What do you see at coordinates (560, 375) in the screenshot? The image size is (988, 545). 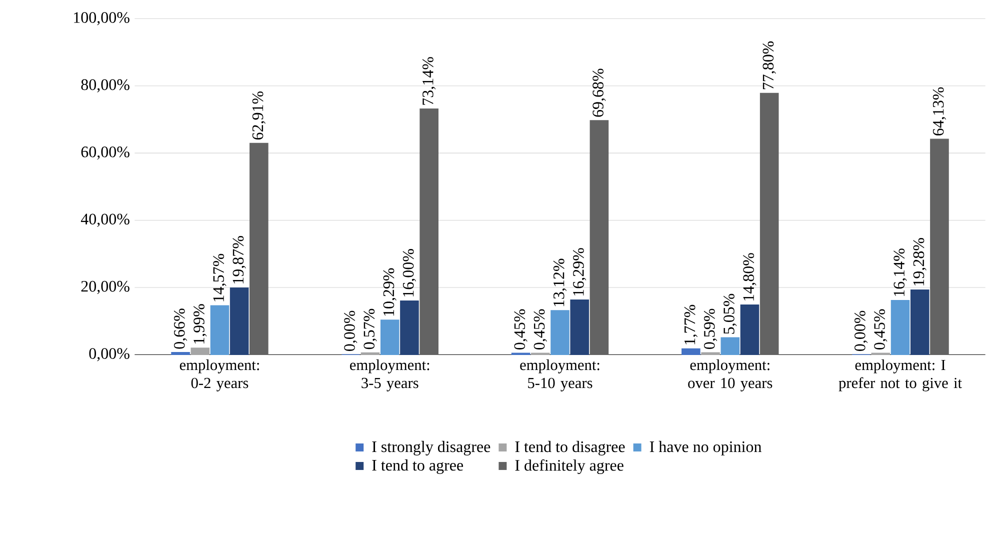 I see `x-tick-label: employment: 5-10 years` at bounding box center [560, 375].